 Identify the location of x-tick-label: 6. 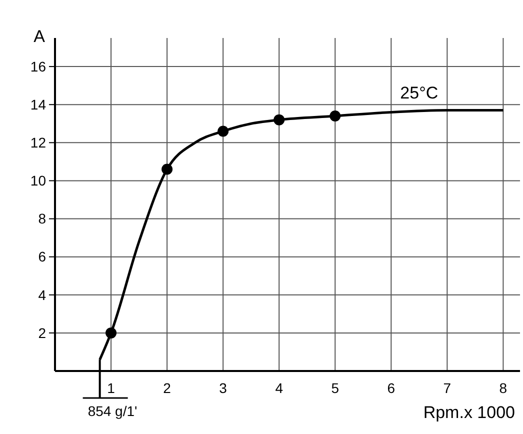
(391, 388).